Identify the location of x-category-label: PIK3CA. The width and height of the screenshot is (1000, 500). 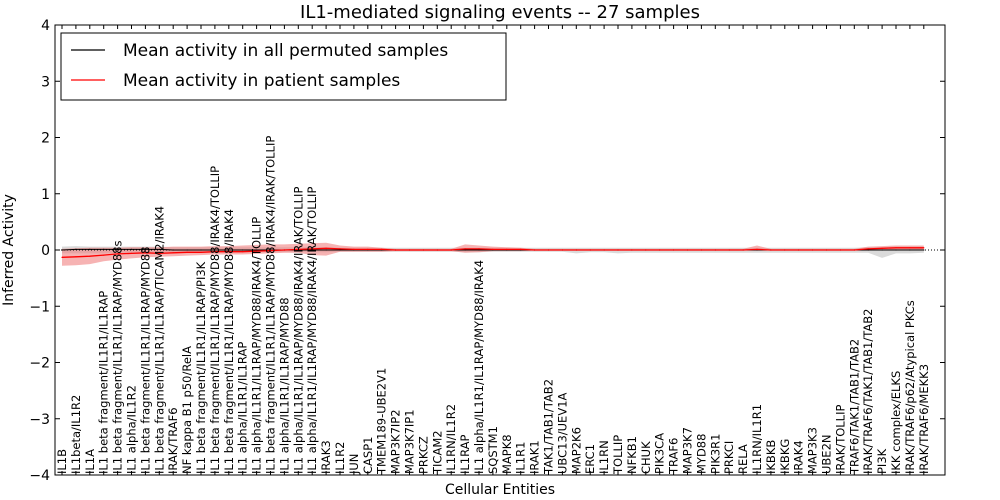
(660, 453).